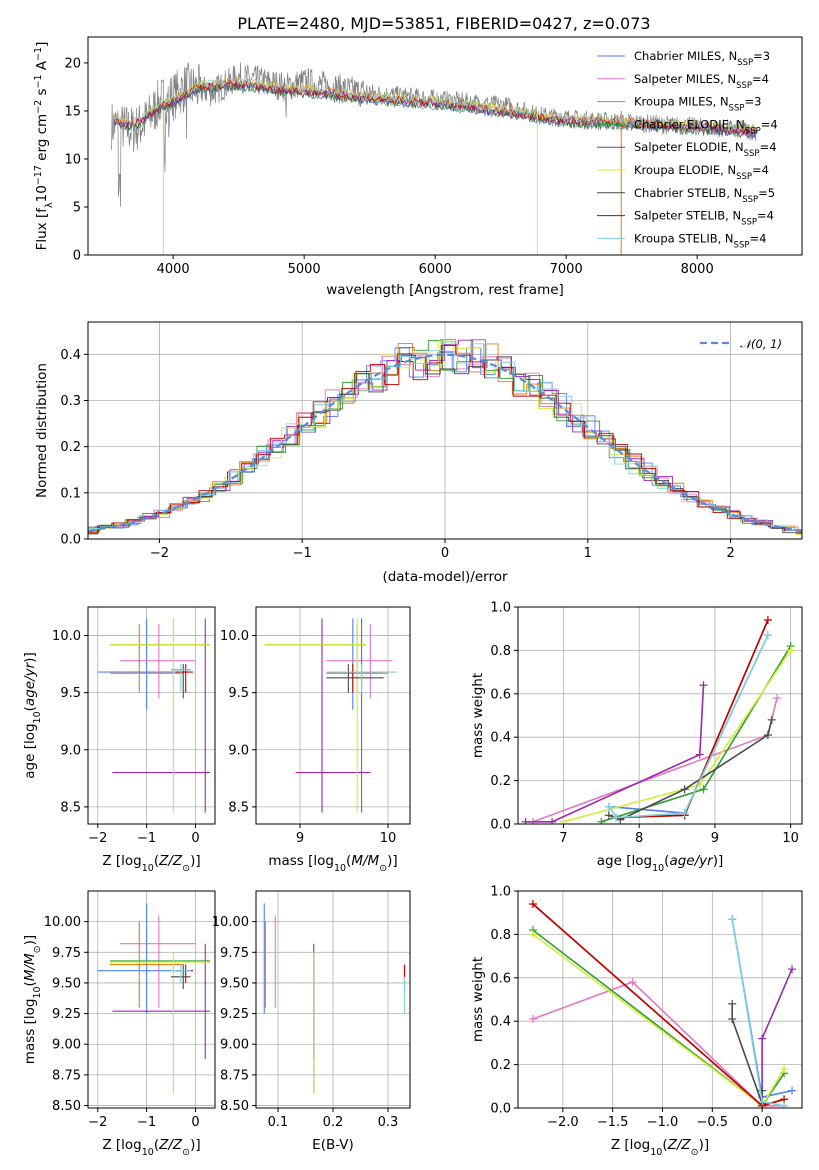 The width and height of the screenshot is (819, 1170). Describe the element at coordinates (234, 1106) in the screenshot. I see `y-tick-label: 8.50` at that location.